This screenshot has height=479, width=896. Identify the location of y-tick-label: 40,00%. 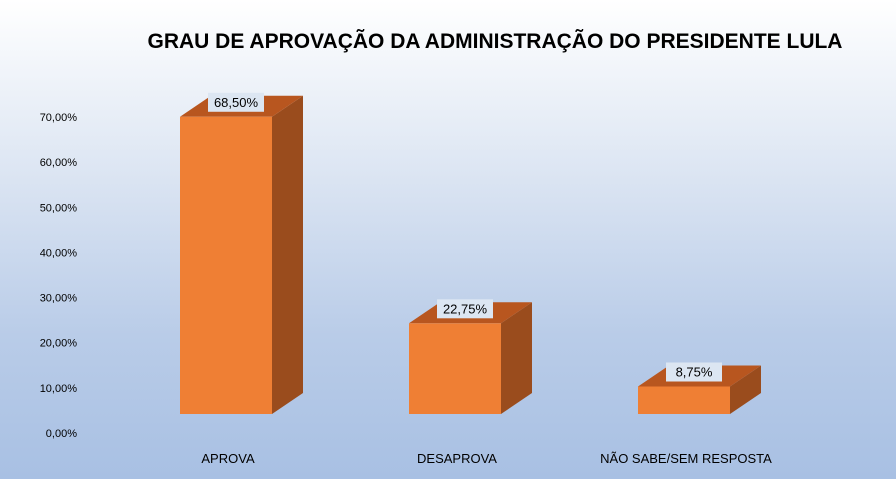
(59, 253).